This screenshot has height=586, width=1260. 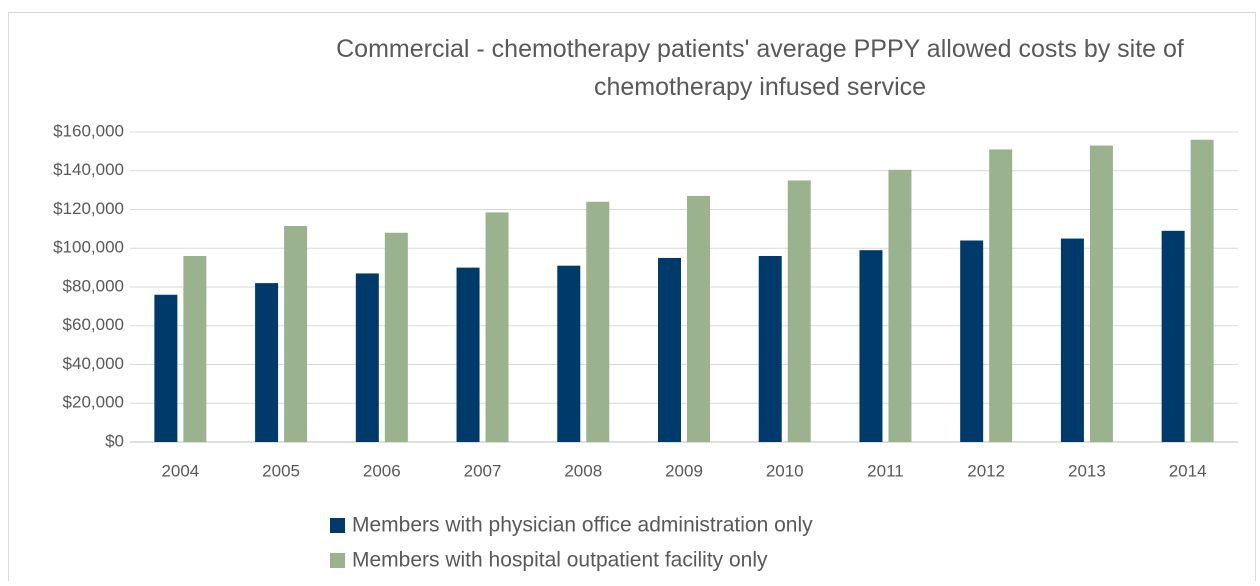 What do you see at coordinates (583, 470) in the screenshot?
I see `x-tick-label: 2008` at bounding box center [583, 470].